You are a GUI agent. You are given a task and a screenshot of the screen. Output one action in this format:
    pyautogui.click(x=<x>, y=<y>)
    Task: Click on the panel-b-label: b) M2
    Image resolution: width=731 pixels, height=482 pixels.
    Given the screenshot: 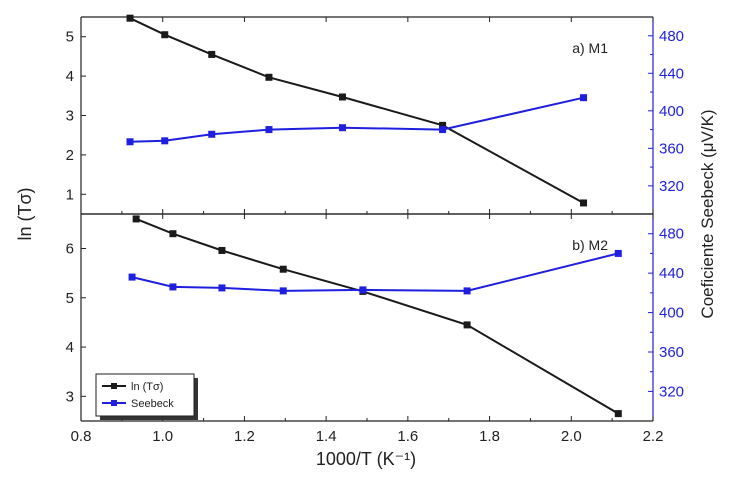 What is the action you would take?
    pyautogui.click(x=590, y=245)
    